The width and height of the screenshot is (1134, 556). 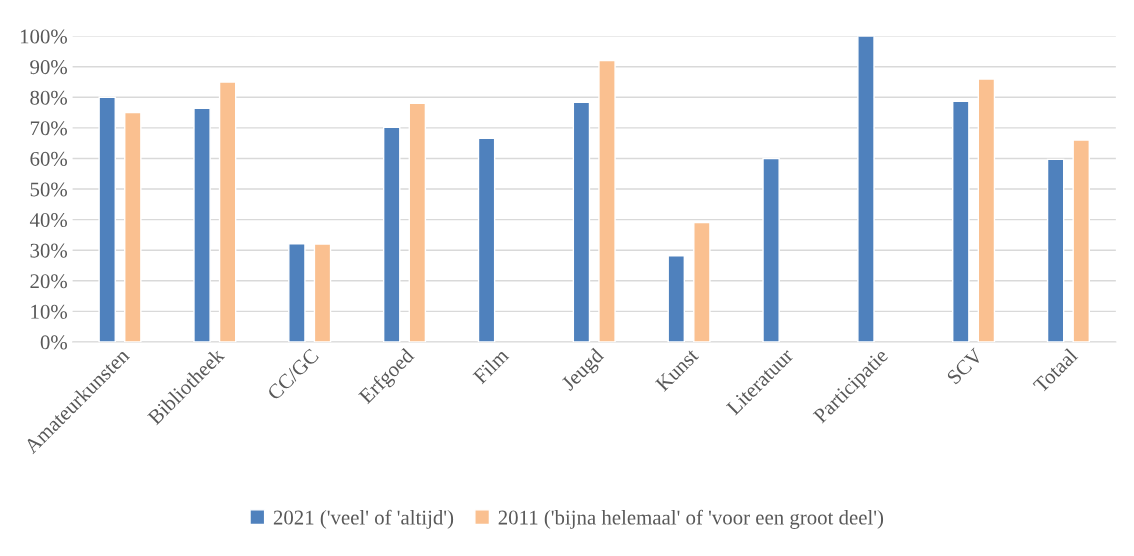 What do you see at coordinates (490, 366) in the screenshot?
I see `x-tick-label: Film` at bounding box center [490, 366].